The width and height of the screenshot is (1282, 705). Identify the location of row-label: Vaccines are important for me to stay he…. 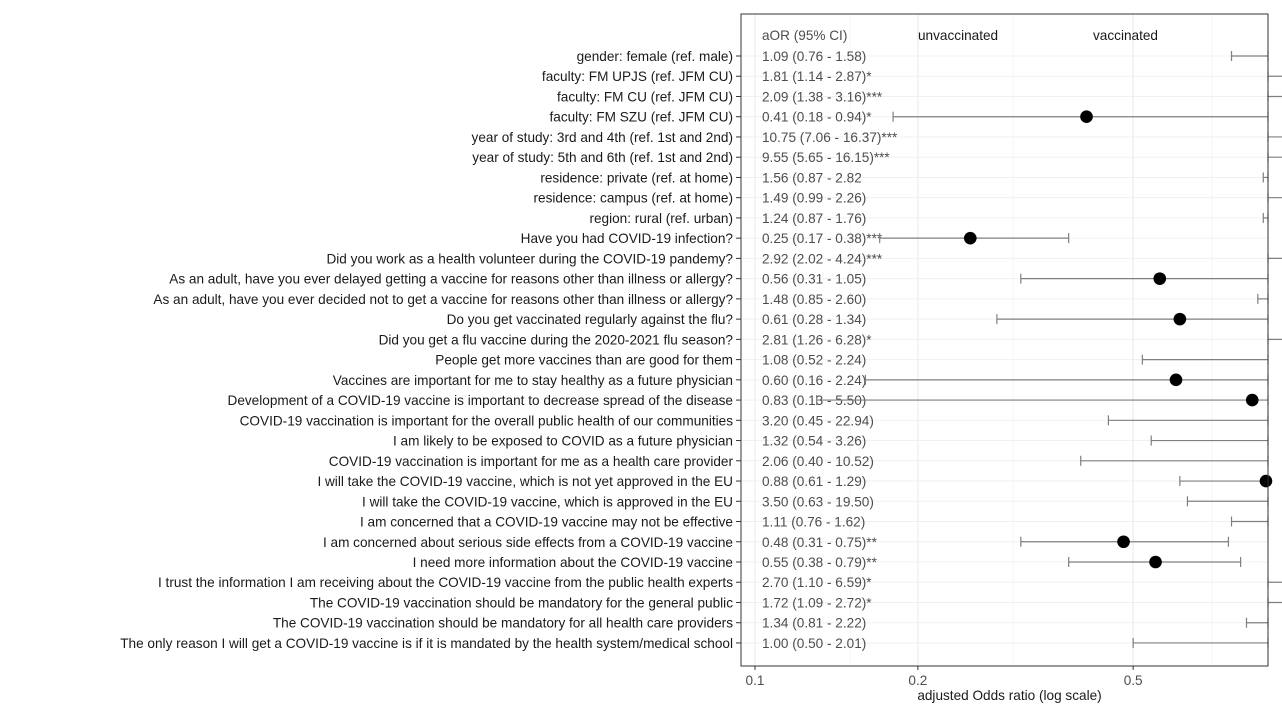
(533, 380).